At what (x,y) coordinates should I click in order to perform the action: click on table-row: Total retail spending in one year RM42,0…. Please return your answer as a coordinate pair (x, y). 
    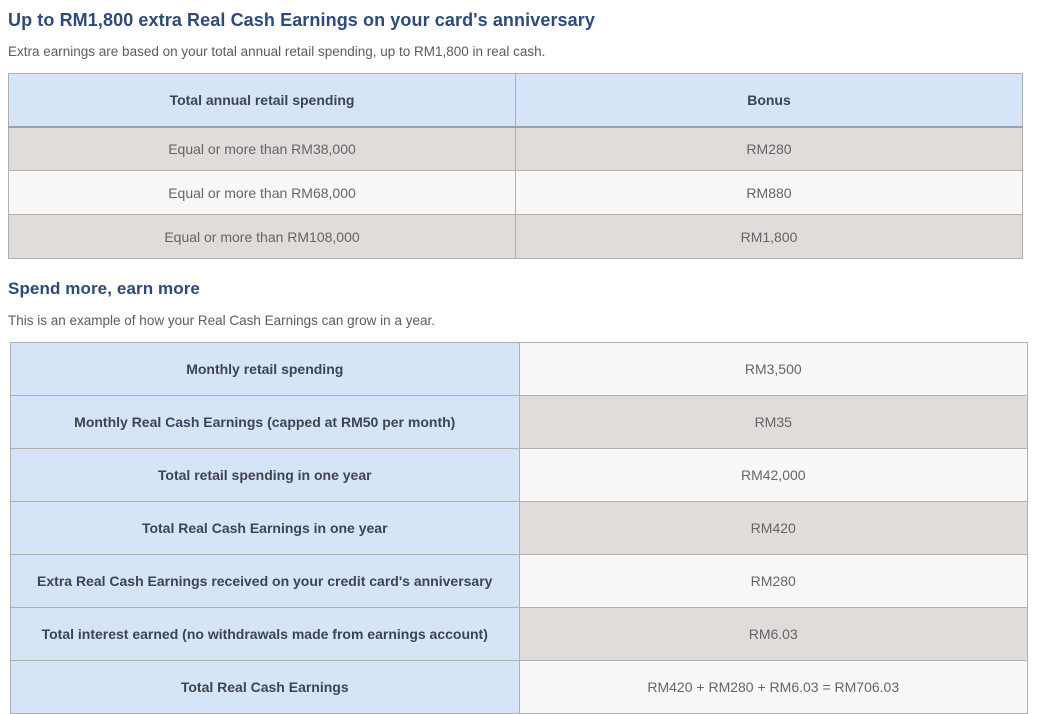
    Looking at the image, I should click on (519, 475).